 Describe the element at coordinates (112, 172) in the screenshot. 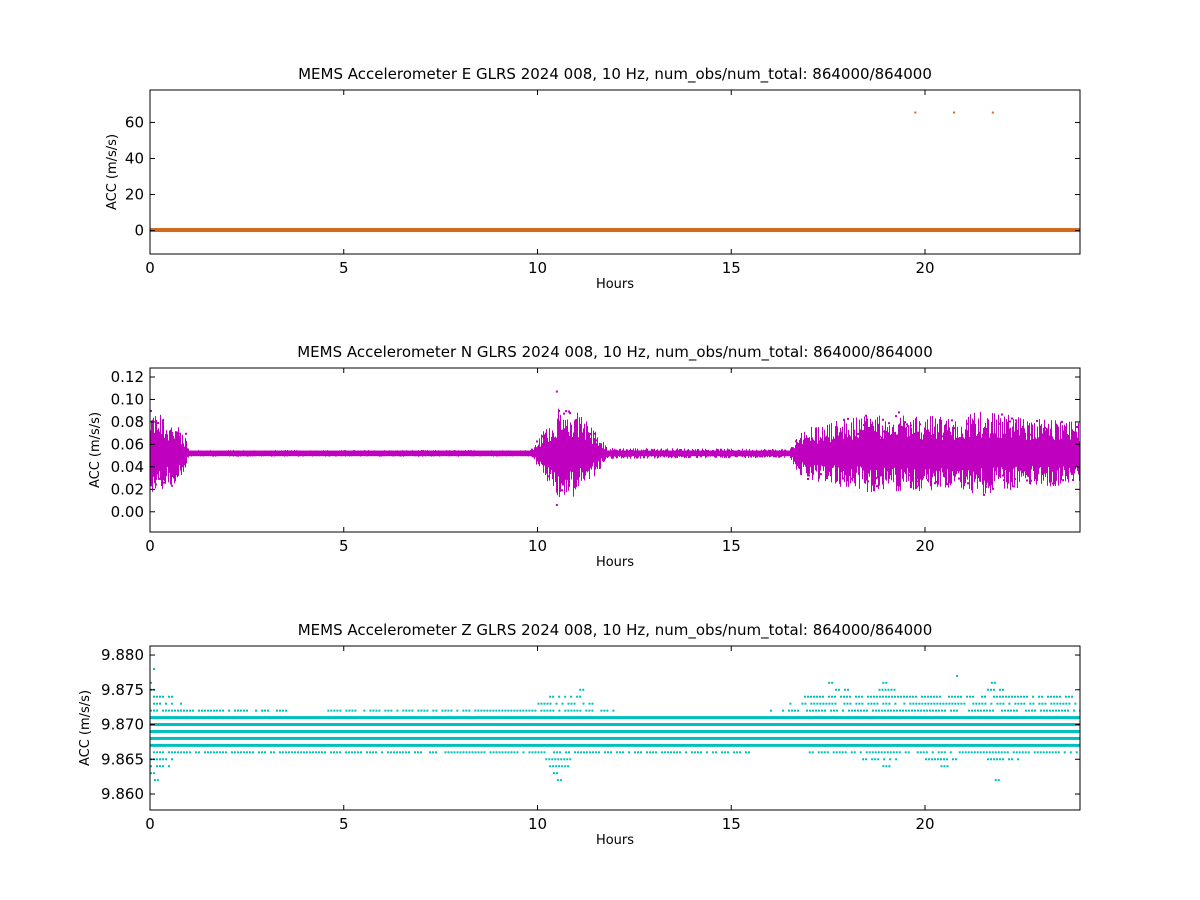

I see `y-axis-label: ACC (m/s/s)` at that location.